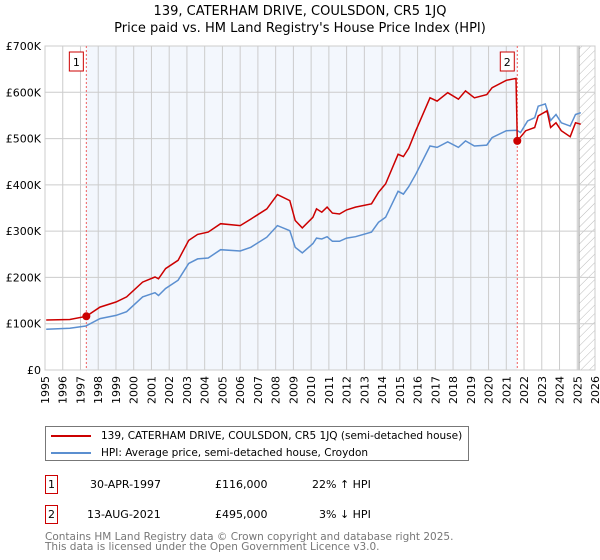 The height and width of the screenshot is (560, 600). Describe the element at coordinates (418, 390) in the screenshot. I see `x-tick-label: 2016` at that location.